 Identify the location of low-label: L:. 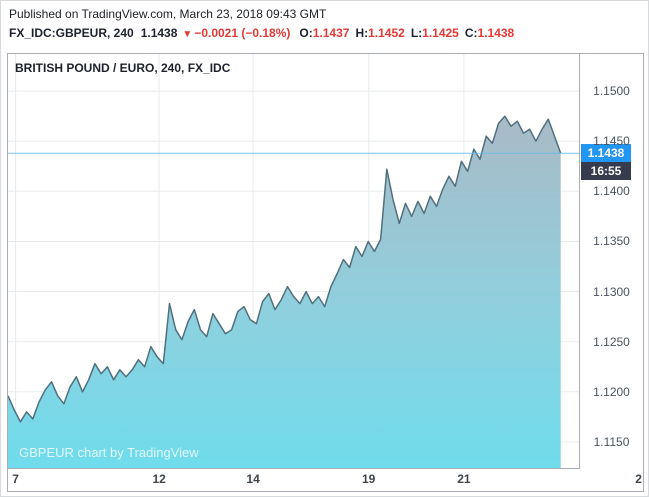
(416, 33).